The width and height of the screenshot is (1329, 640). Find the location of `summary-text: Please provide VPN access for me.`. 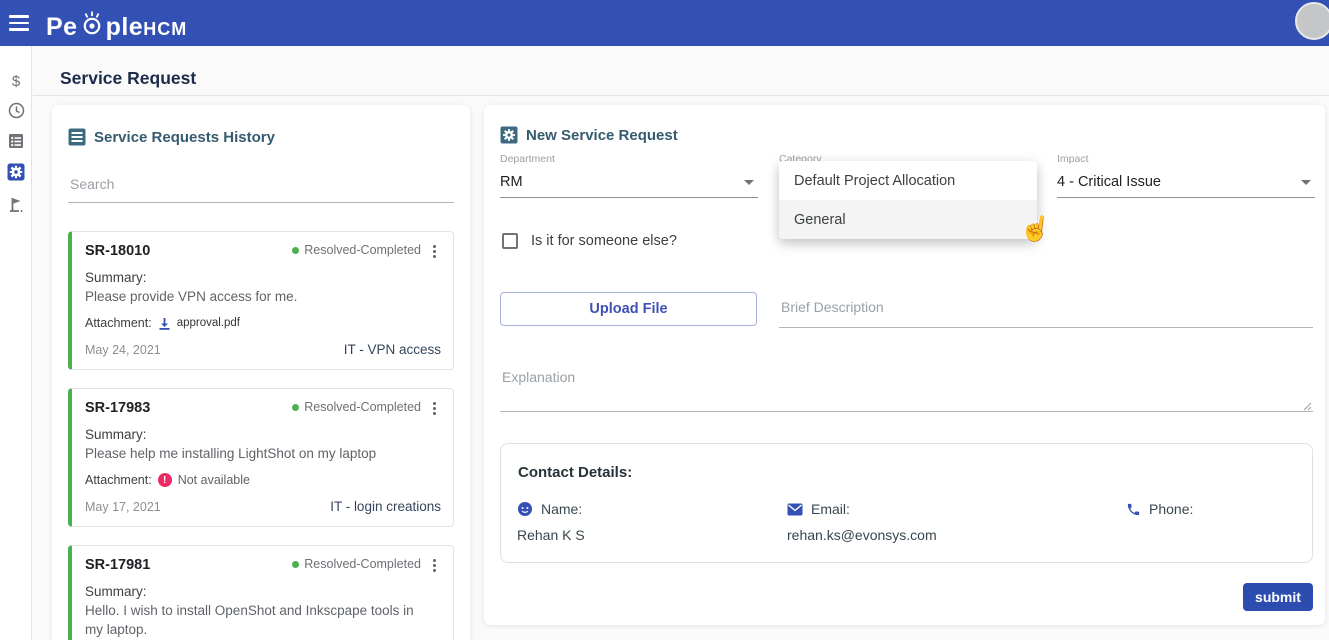

summary-text: Please provide VPN access for me. is located at coordinates (191, 296).